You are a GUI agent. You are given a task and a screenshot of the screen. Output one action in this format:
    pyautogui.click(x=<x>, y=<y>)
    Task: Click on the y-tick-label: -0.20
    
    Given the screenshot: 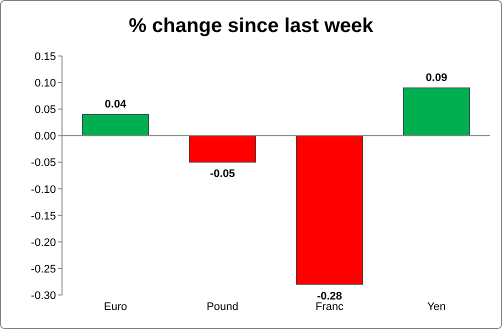 What is the action you would take?
    pyautogui.click(x=43, y=242)
    